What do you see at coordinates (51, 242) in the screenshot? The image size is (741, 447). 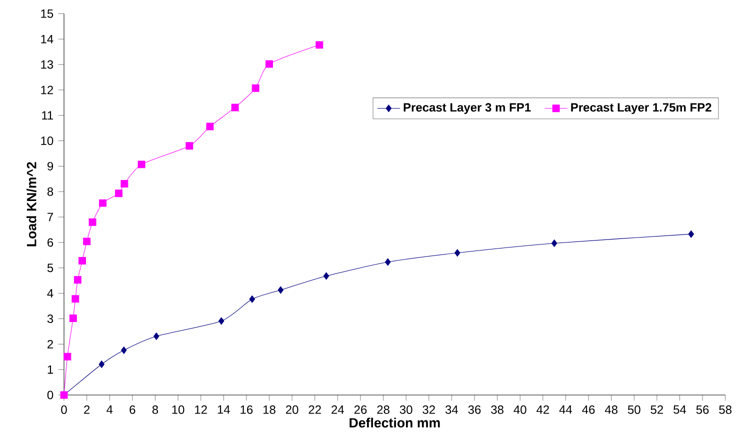 I see `y-tick-label: 6` at bounding box center [51, 242].